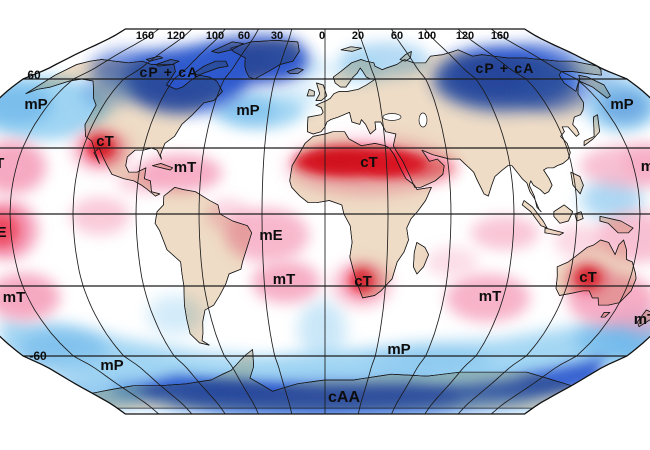 The image size is (650, 450). I want to click on svg-text: 30, so click(277, 36).